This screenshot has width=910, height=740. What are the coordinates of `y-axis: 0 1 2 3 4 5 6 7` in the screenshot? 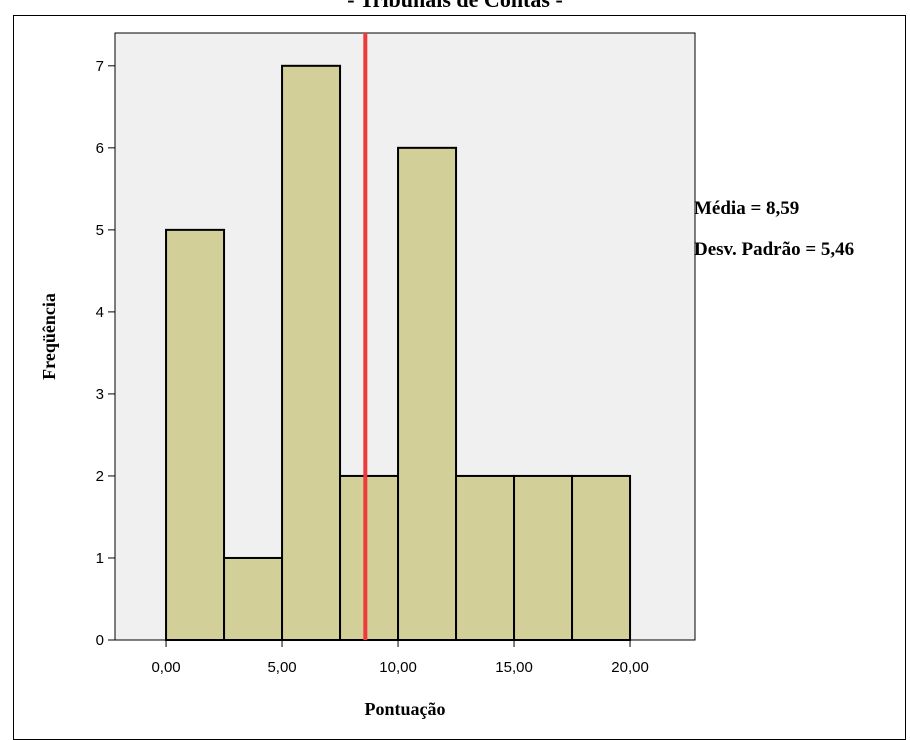 It's located at (105, 353).